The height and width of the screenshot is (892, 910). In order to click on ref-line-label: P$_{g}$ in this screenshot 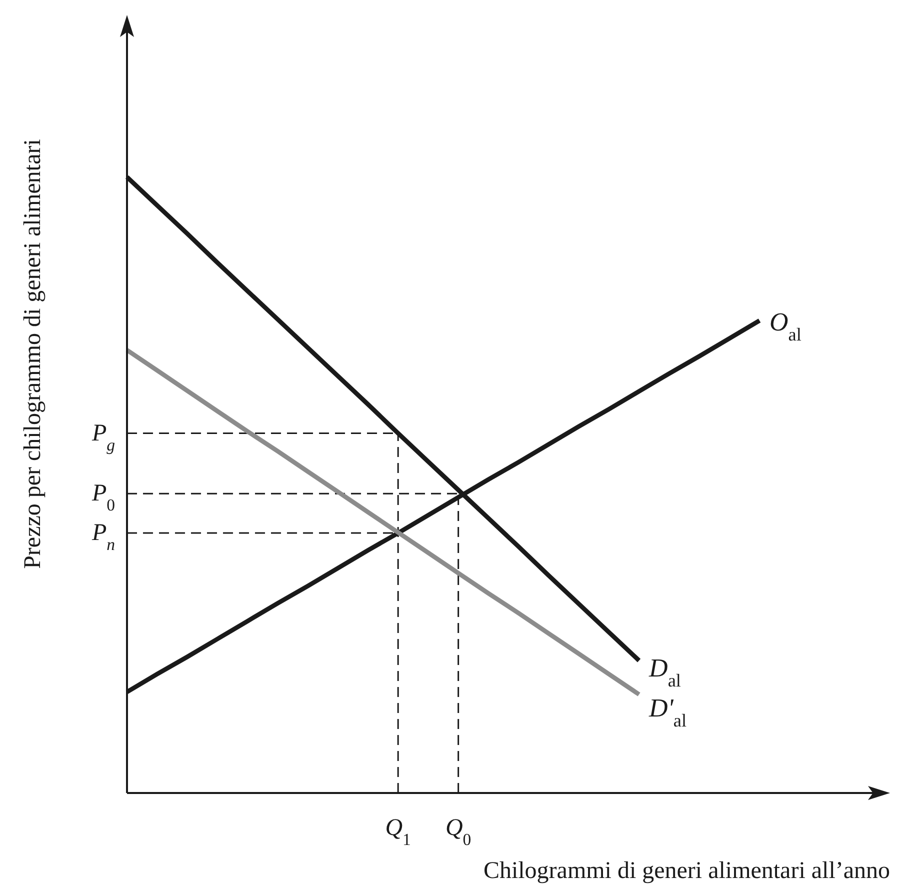, I will do `click(102, 437)`.